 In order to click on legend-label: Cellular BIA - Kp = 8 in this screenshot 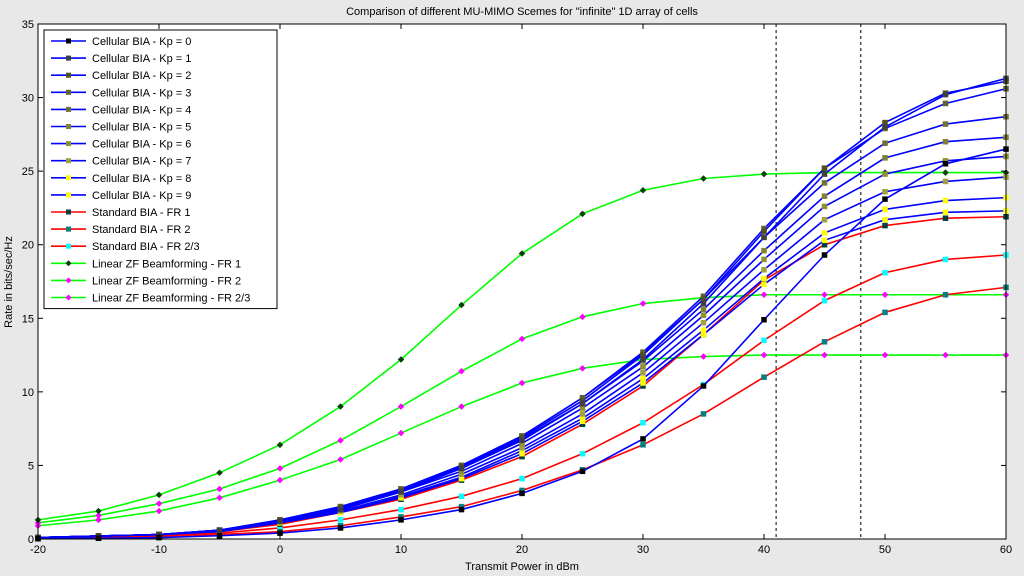, I will do `click(141, 179)`.